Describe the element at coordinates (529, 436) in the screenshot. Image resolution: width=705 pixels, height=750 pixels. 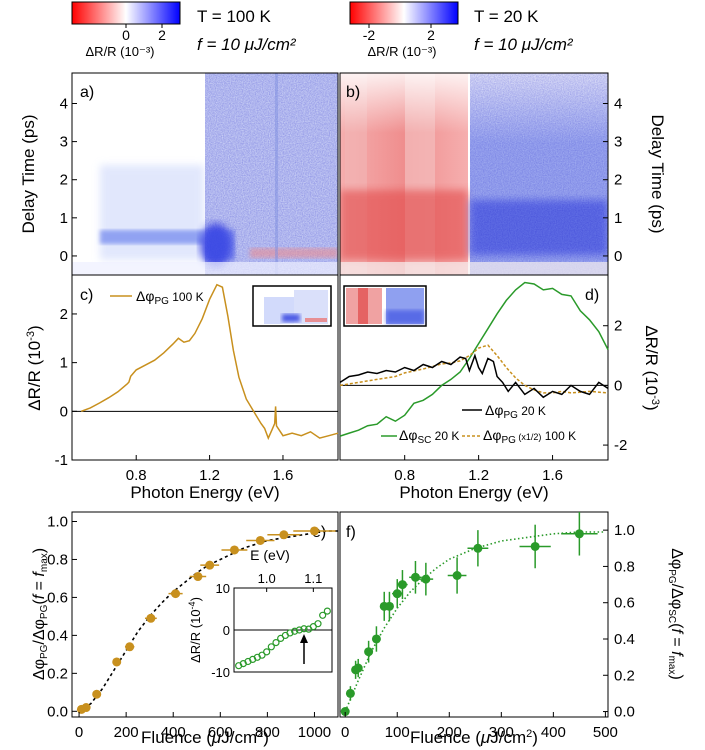
I see `panel-d-legend-pg100: ΔφPG (x1/2) 100 K` at that location.